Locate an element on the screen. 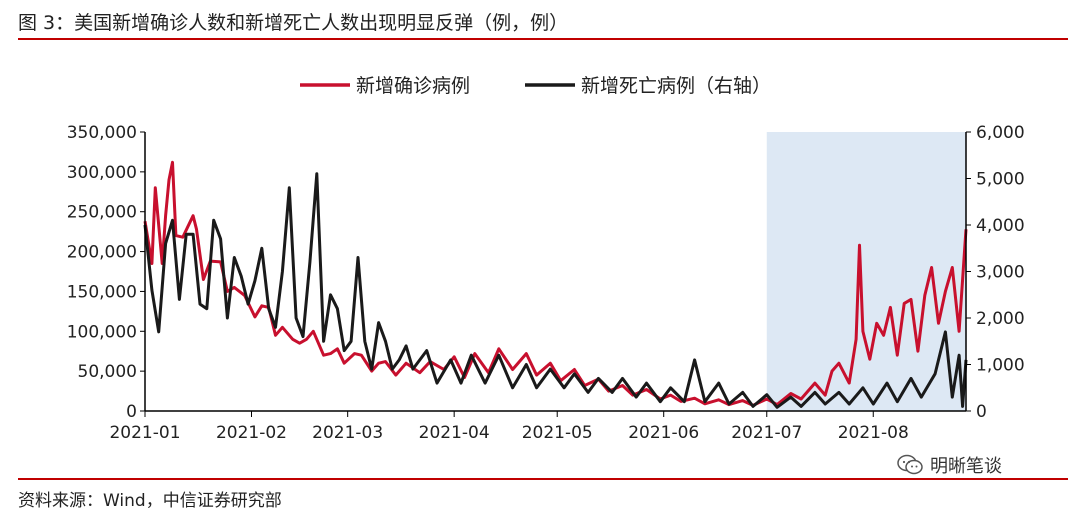  x-tick-label: 2021-01 is located at coordinates (144, 433).